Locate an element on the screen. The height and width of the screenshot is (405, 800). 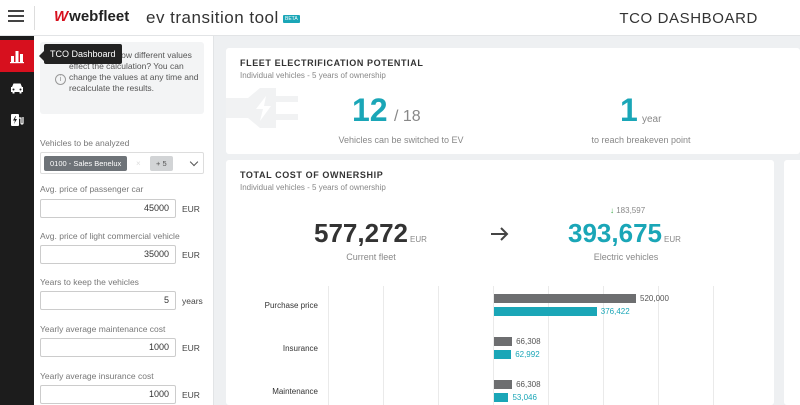
info-icon: i is located at coordinates (60, 79).